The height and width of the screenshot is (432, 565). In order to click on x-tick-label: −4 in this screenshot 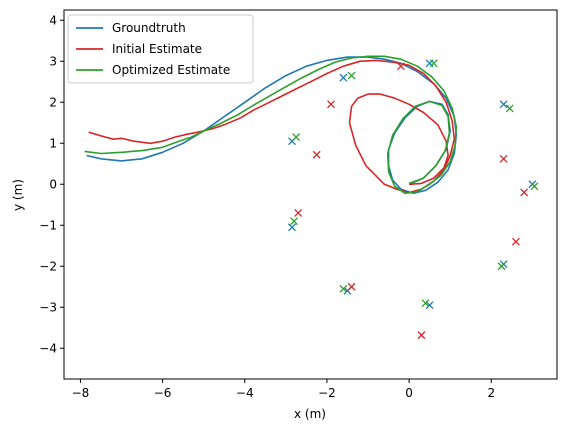, I will do `click(245, 393)`.